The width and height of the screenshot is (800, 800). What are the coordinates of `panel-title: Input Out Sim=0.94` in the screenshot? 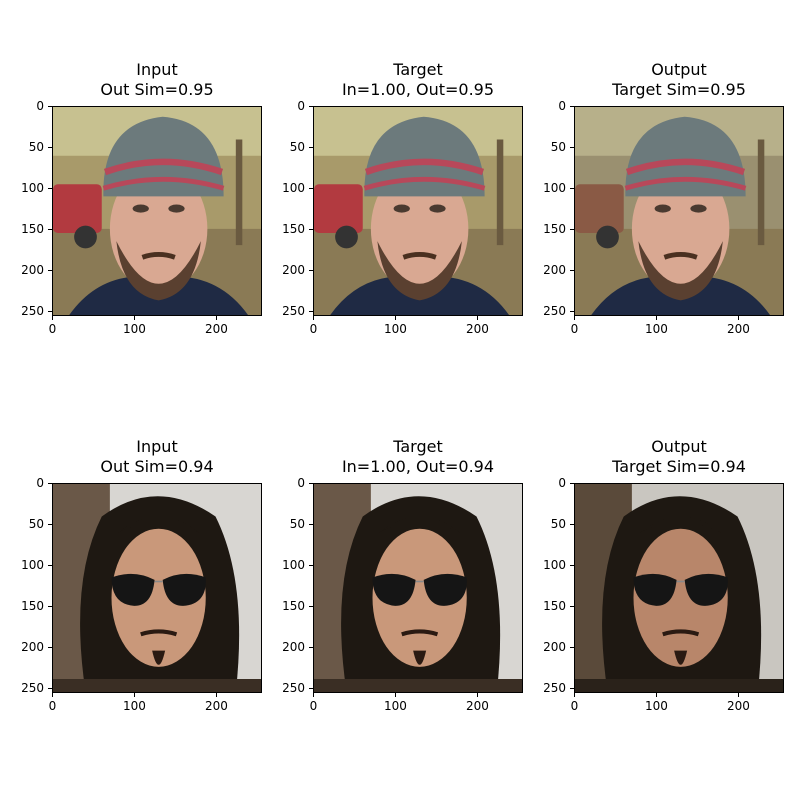 It's located at (157, 456).